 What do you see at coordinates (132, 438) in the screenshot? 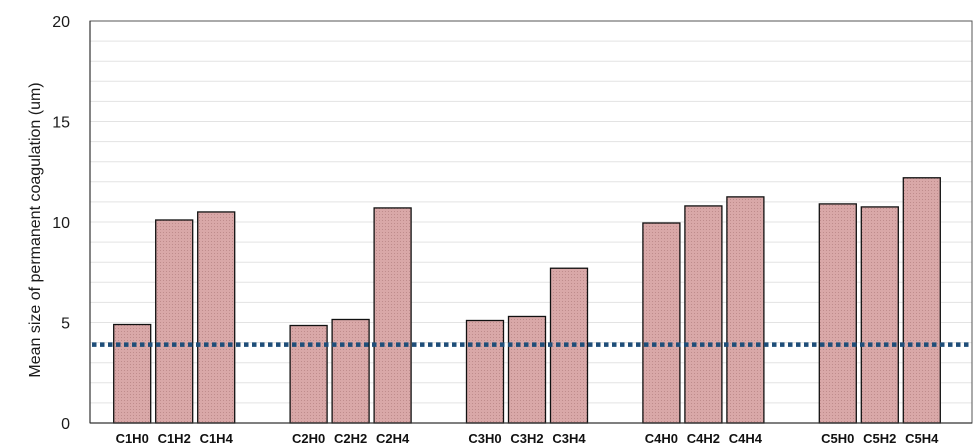
I see `x-tick-label: C1H0` at bounding box center [132, 438].